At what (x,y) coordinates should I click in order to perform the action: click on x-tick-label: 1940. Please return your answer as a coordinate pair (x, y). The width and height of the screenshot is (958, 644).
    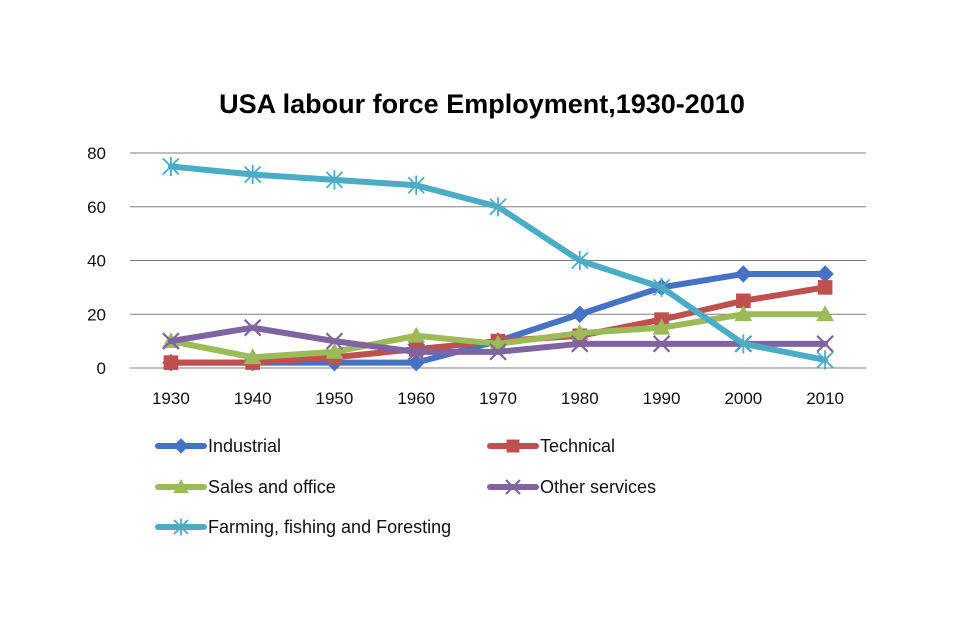
    Looking at the image, I should click on (253, 398).